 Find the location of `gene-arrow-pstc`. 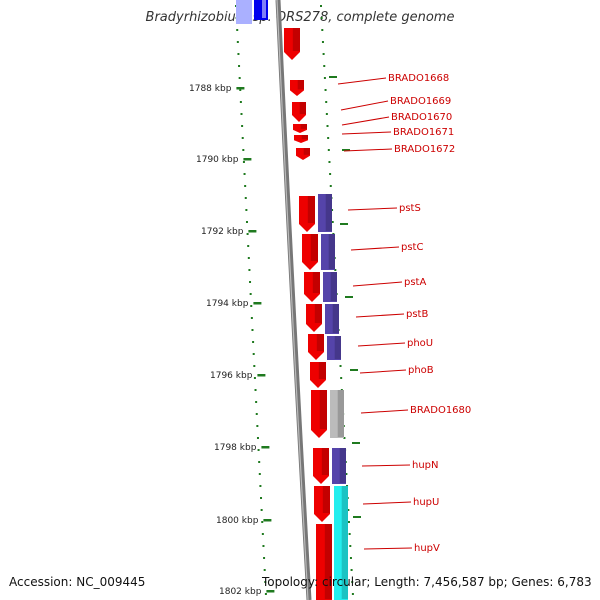

gene-arrow-pstc is located at coordinates (310, 252).